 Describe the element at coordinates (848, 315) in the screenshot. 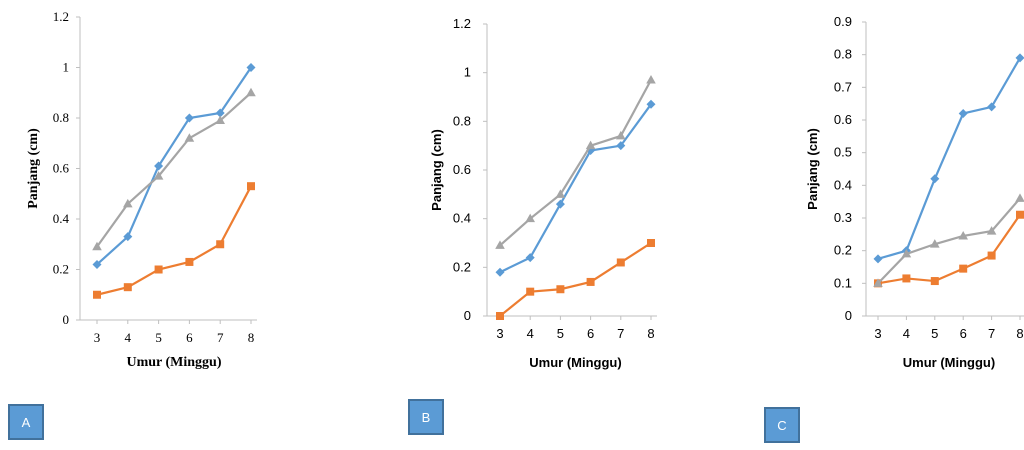

I see `y-tick-label: 0` at that location.